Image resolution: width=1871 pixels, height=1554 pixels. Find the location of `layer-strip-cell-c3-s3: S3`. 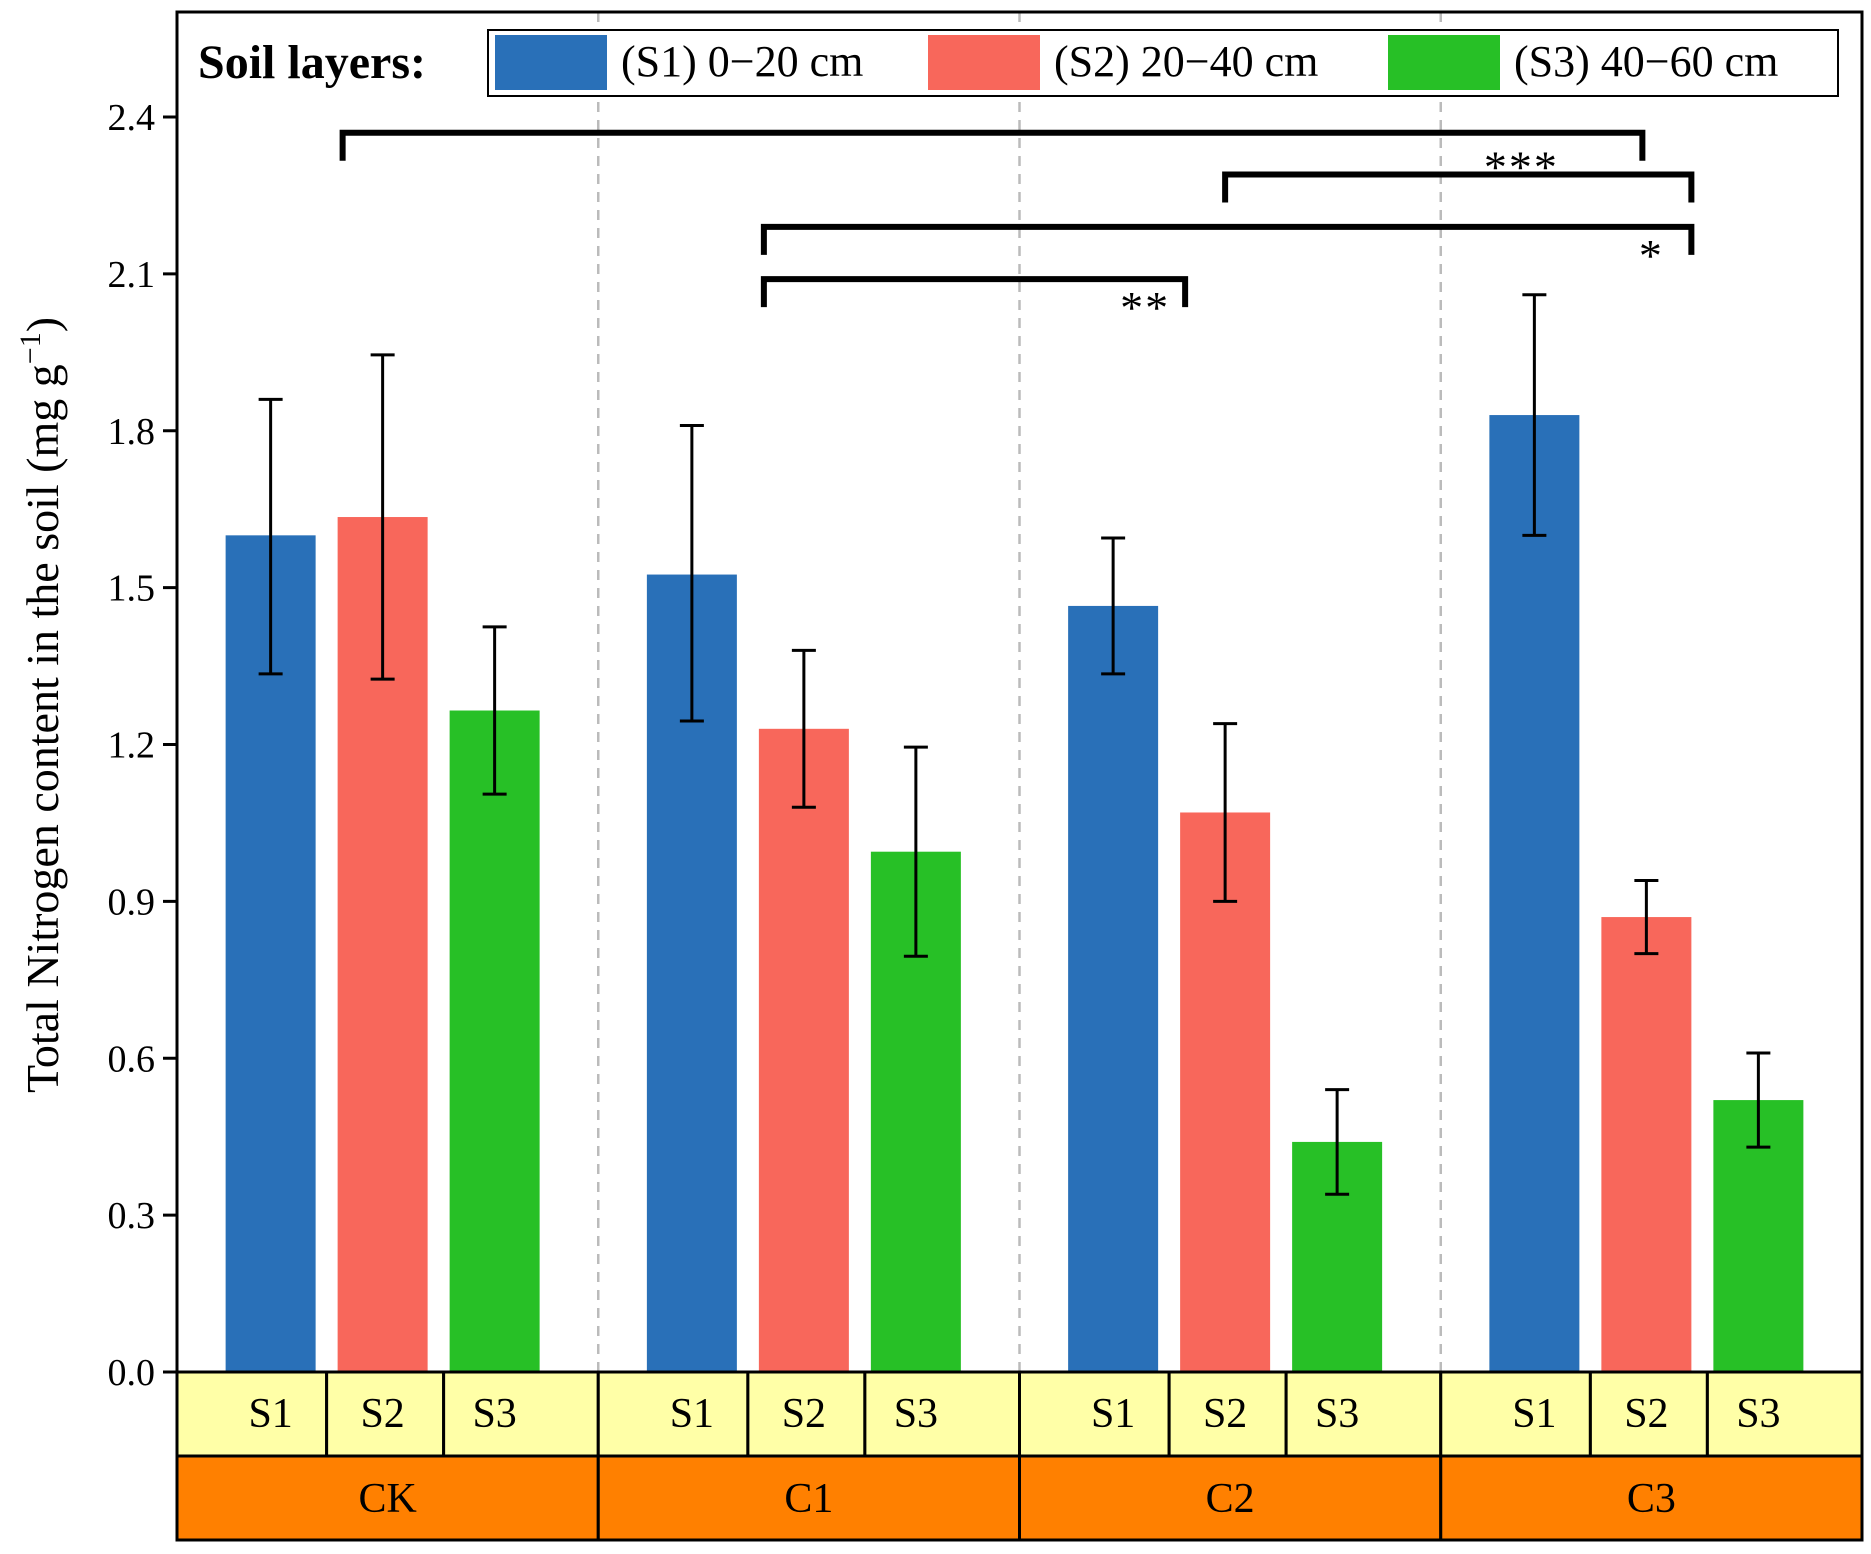

layer-strip-cell-c3-s3: S3 is located at coordinates (1784, 1414).